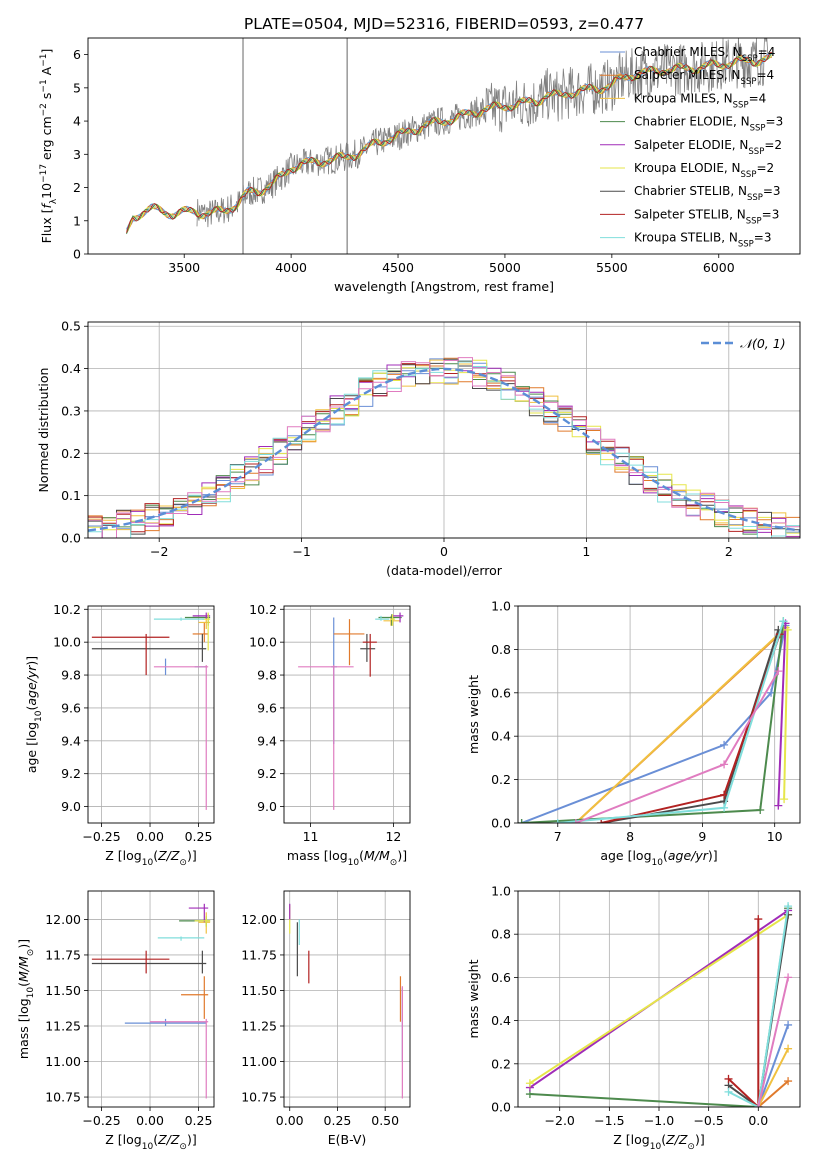 The height and width of the screenshot is (1170, 819). What do you see at coordinates (77, 87) in the screenshot?
I see `y-tick-label: 5` at bounding box center [77, 87].